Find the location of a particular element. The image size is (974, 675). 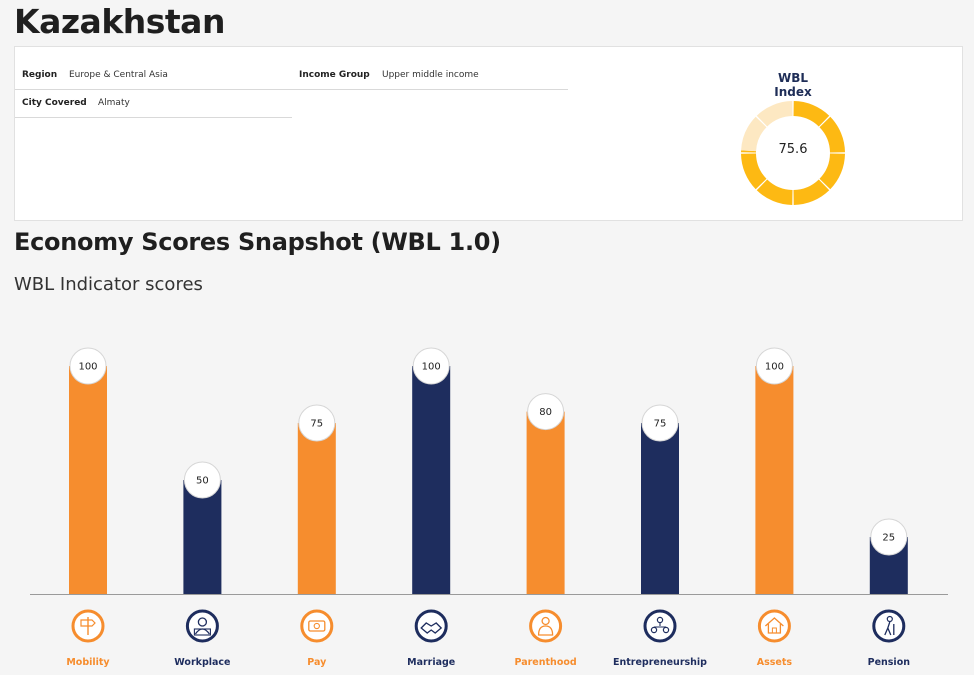

bar-value-label: 50 is located at coordinates (202, 481).